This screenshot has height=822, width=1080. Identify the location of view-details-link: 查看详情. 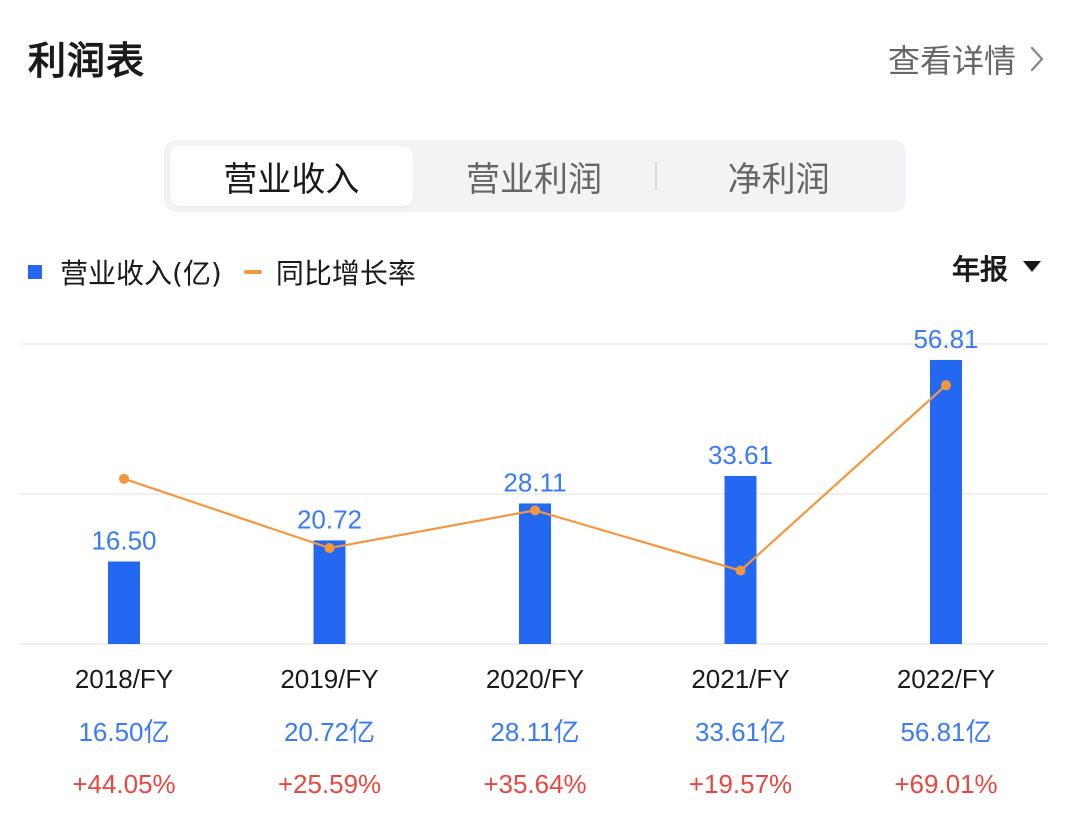
(966, 59).